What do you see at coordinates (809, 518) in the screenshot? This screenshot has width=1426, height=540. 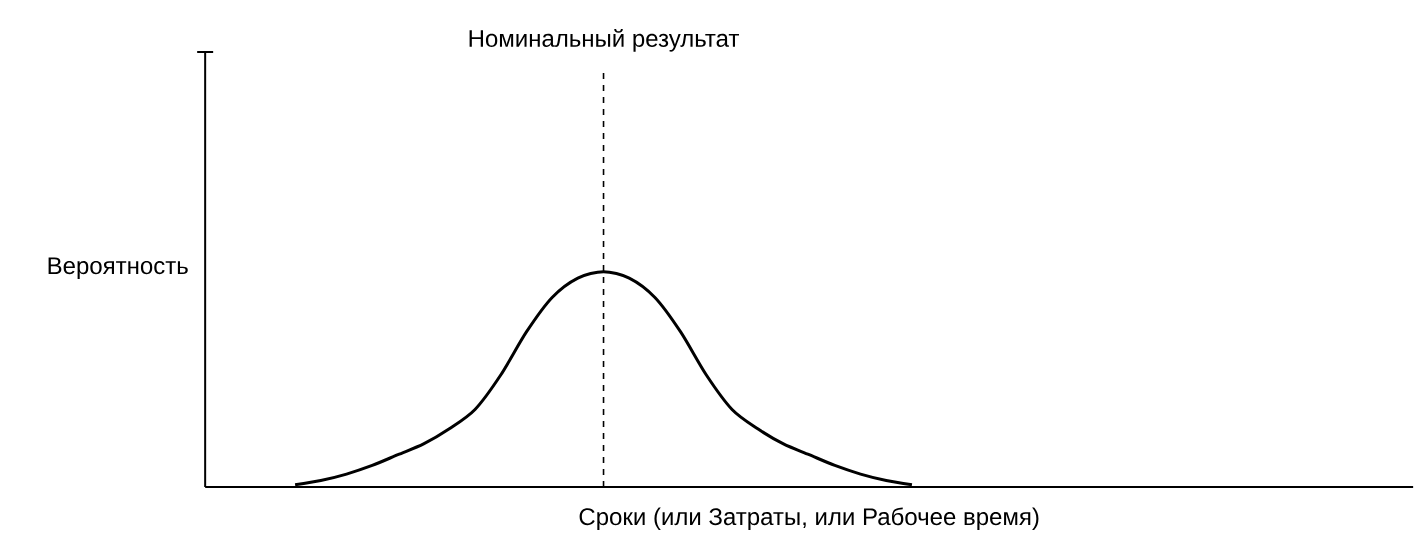 I see `x-axis-title: Сроки (или Затраты, или Рабочее время)` at bounding box center [809, 518].